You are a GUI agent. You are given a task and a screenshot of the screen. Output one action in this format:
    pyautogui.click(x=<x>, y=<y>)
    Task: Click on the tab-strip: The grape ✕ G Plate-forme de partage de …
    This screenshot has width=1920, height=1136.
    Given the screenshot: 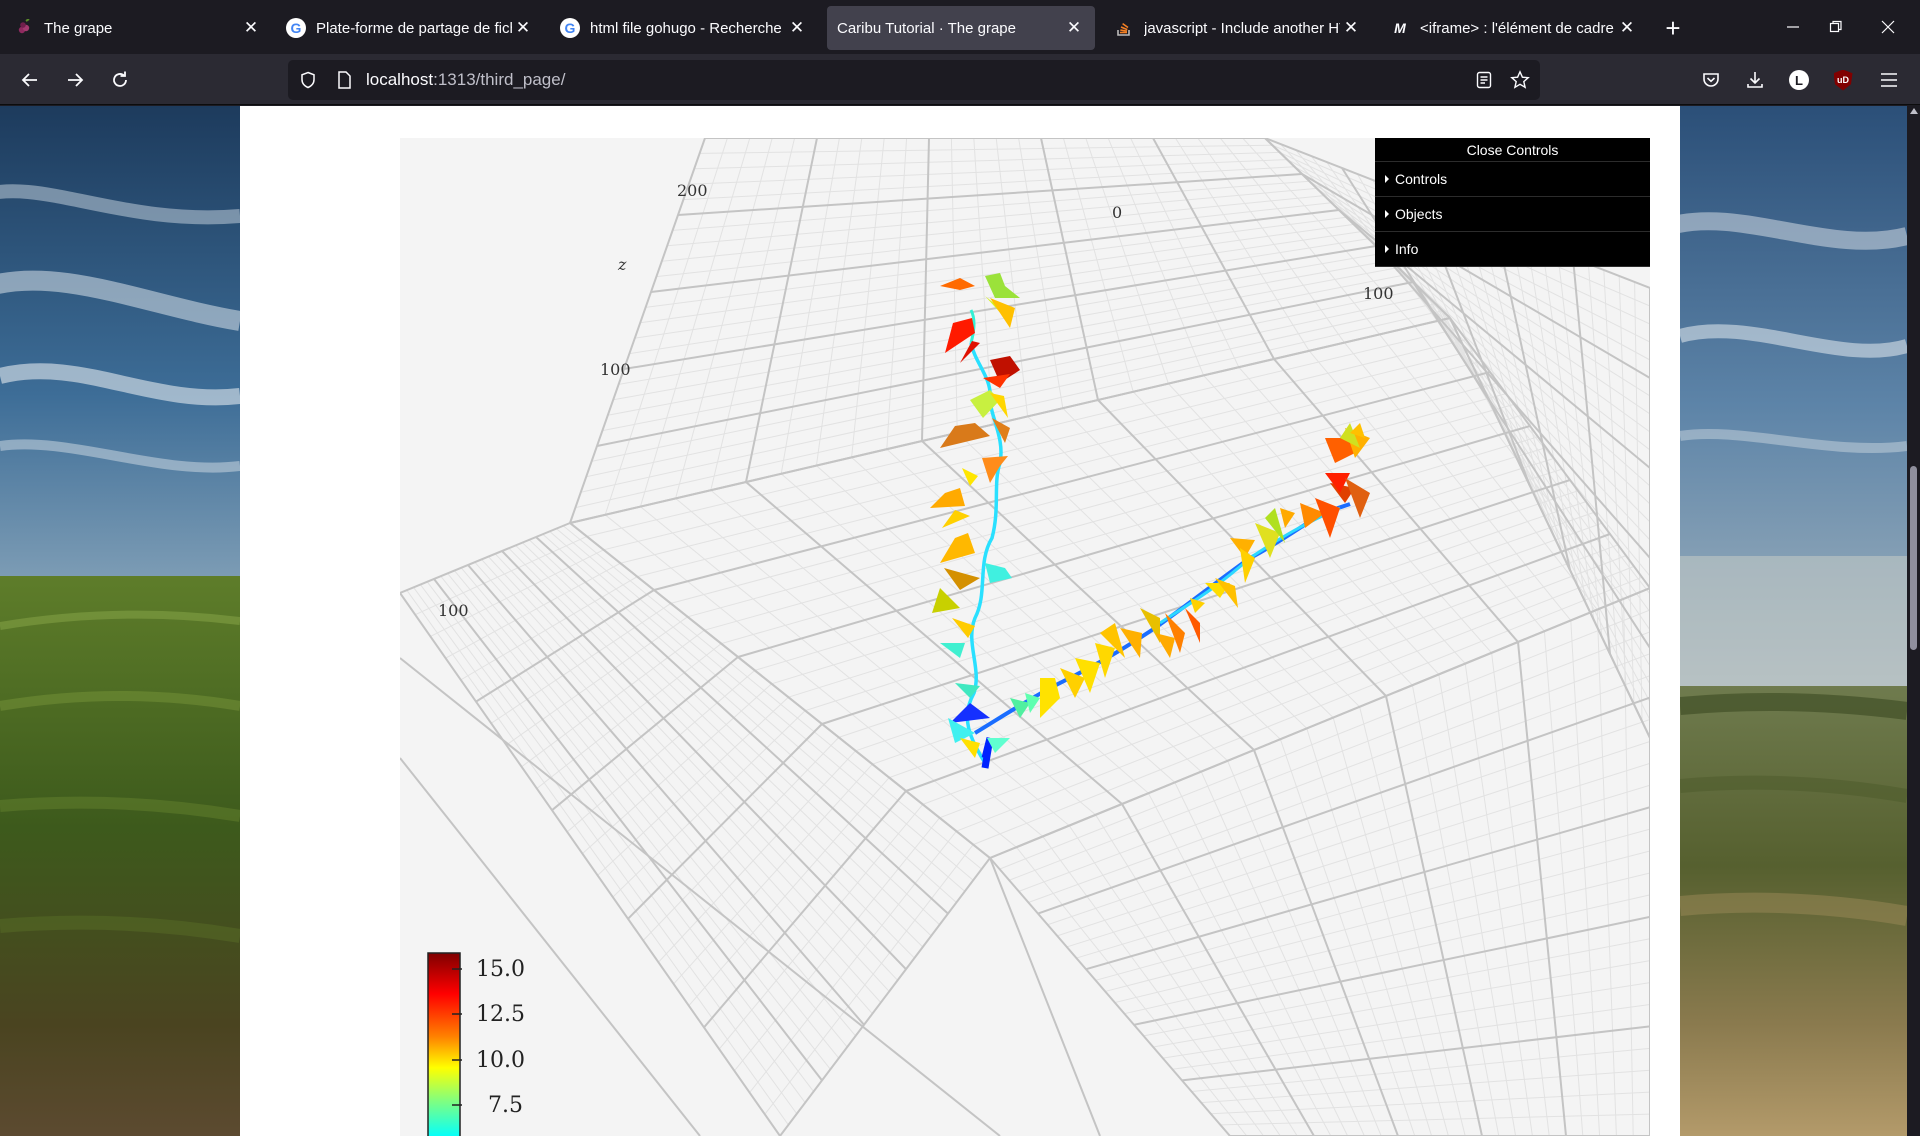 What is the action you would take?
    pyautogui.click(x=960, y=27)
    